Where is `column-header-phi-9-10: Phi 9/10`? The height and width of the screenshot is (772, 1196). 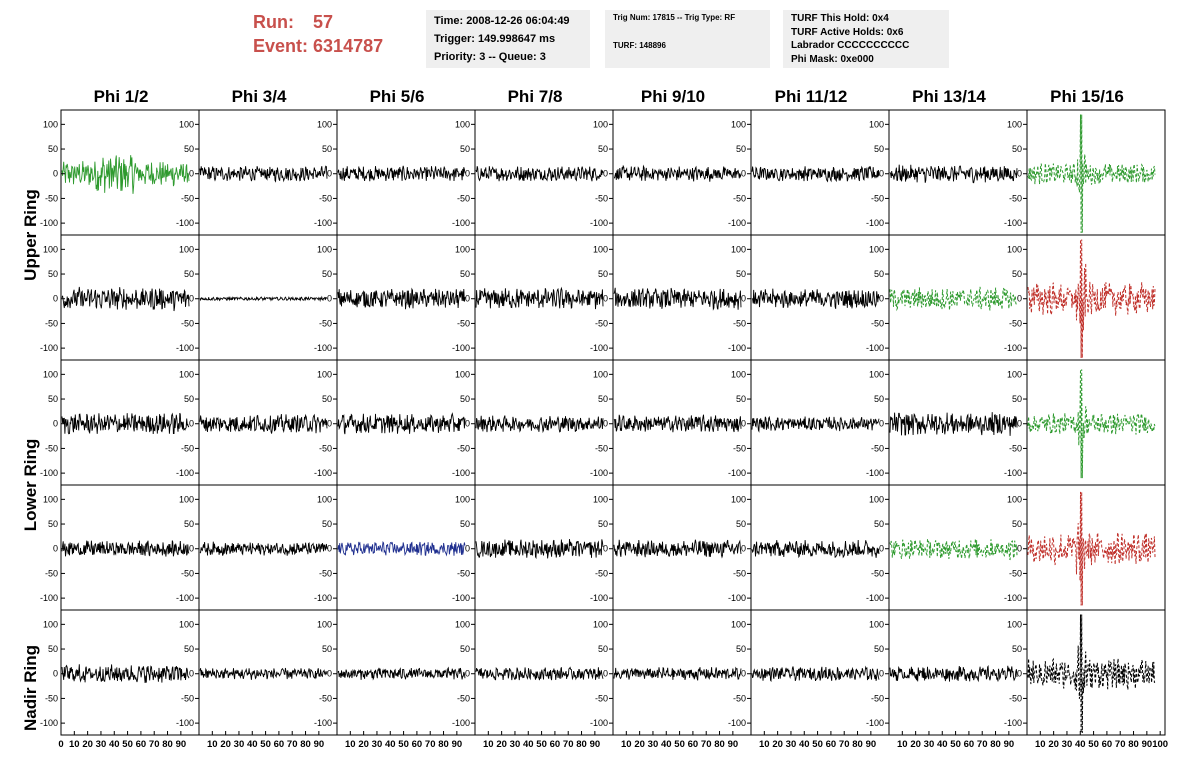 column-header-phi-9-10: Phi 9/10 is located at coordinates (673, 96).